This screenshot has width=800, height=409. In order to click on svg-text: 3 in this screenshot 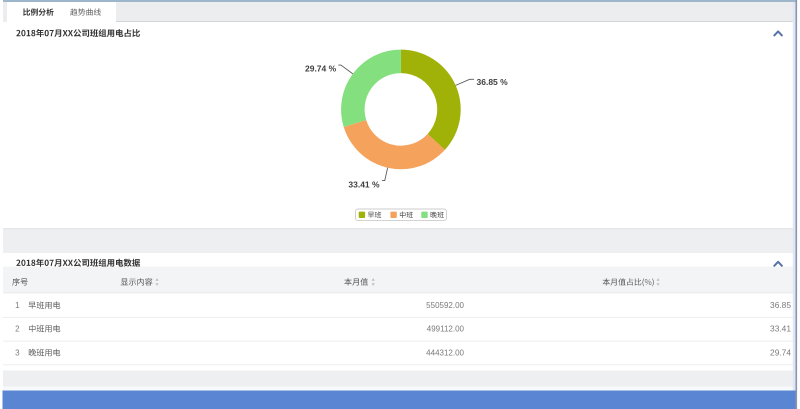, I will do `click(17, 353)`.